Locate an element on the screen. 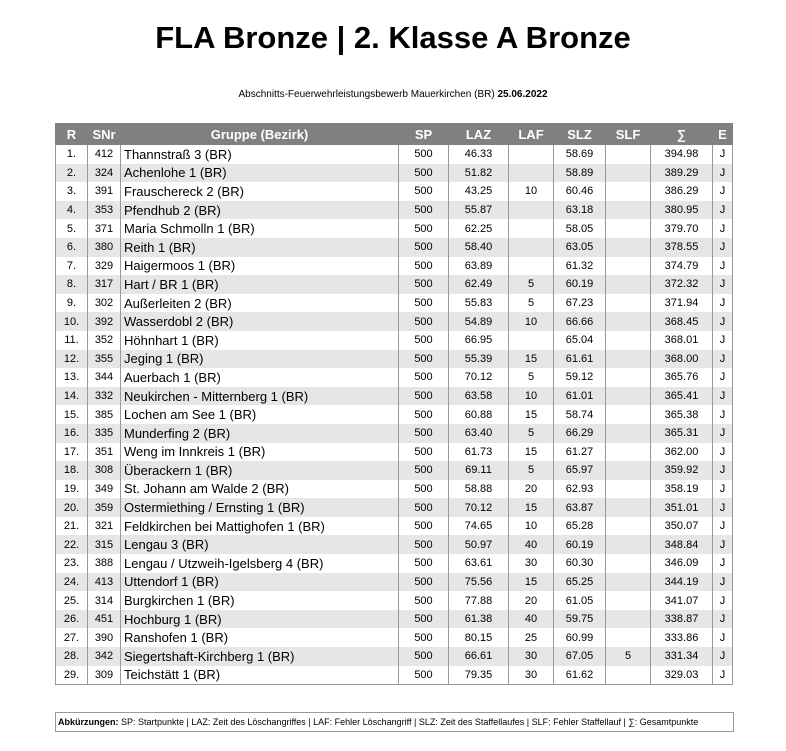 The image size is (786, 751). table-row: 6. 380 Reith 1 (BR) 500 58.40 63.05 378.55 J is located at coordinates (394, 247).